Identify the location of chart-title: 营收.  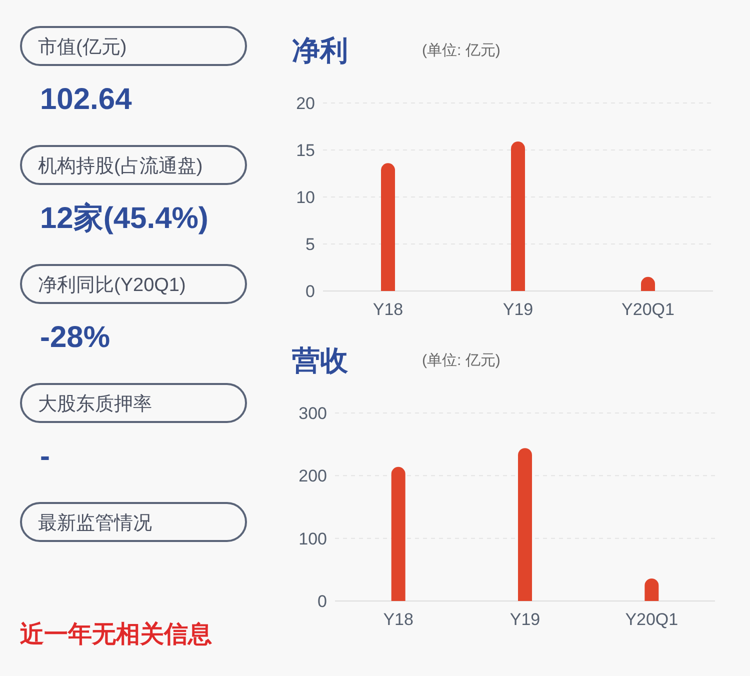
(320, 360).